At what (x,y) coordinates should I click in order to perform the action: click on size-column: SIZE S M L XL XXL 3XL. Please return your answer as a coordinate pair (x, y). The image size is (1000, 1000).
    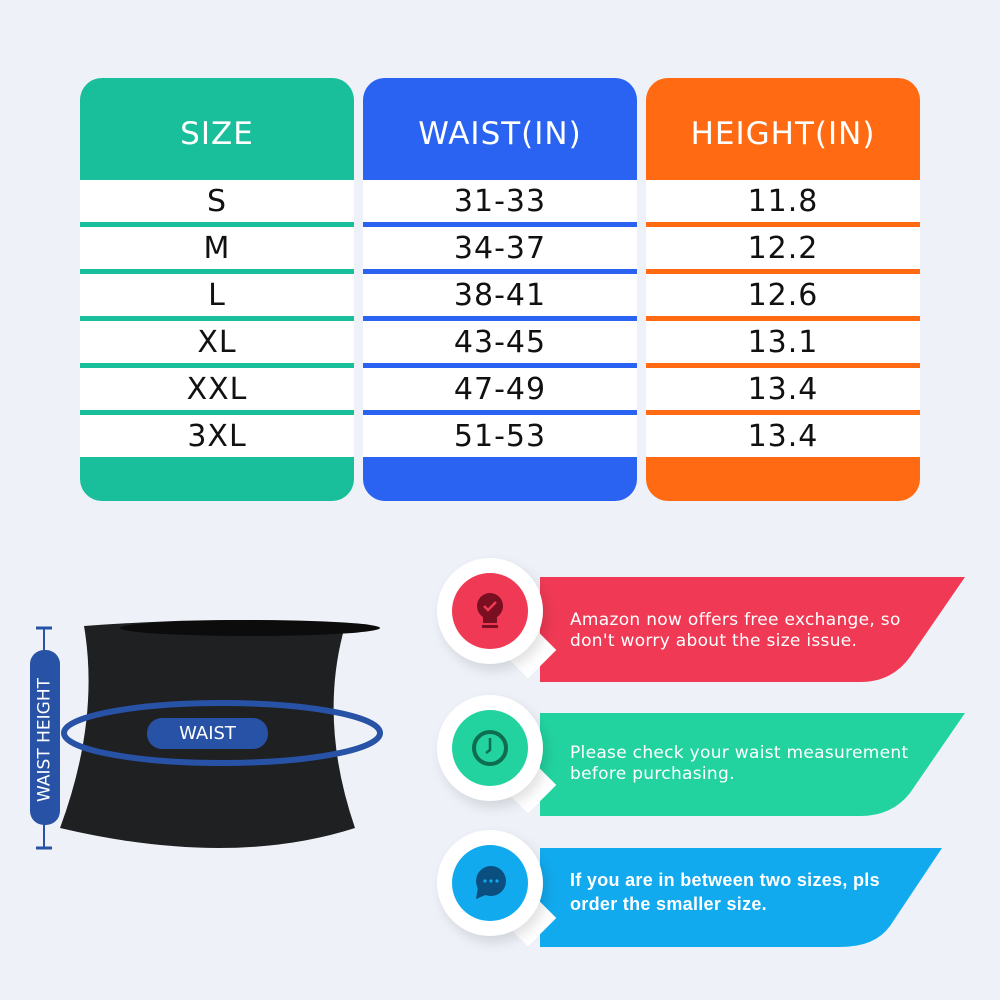
    Looking at the image, I should click on (217, 289).